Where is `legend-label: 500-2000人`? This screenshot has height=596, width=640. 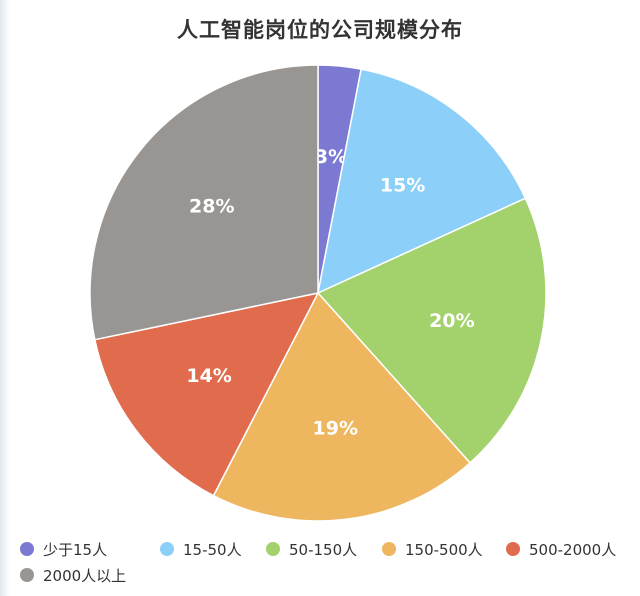 legend-label: 500-2000人 is located at coordinates (573, 549).